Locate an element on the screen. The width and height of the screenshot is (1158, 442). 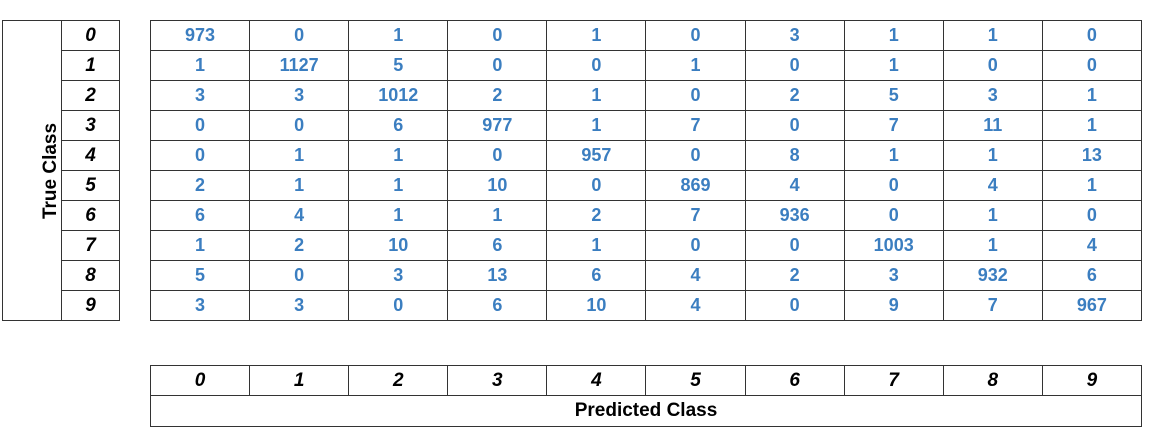
true-class-label: 0 is located at coordinates (90, 35).